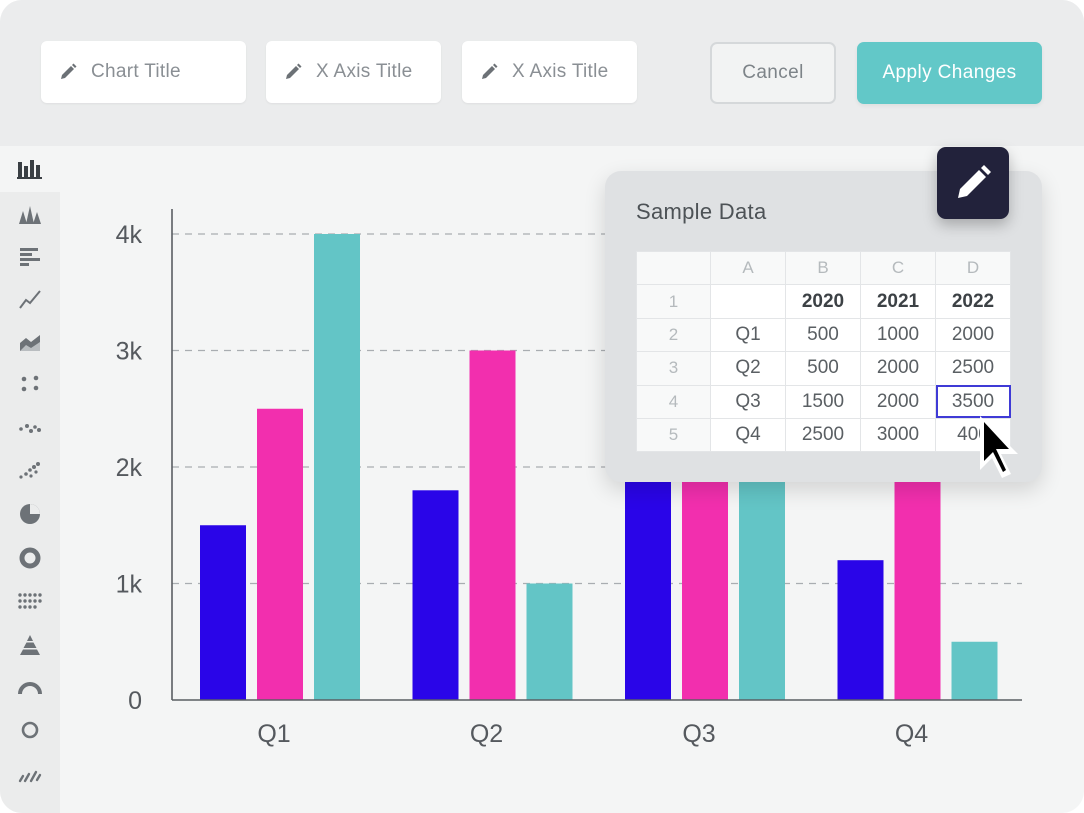 The width and height of the screenshot is (1084, 813). Describe the element at coordinates (129, 468) in the screenshot. I see `y-tick-label: 2k` at that location.